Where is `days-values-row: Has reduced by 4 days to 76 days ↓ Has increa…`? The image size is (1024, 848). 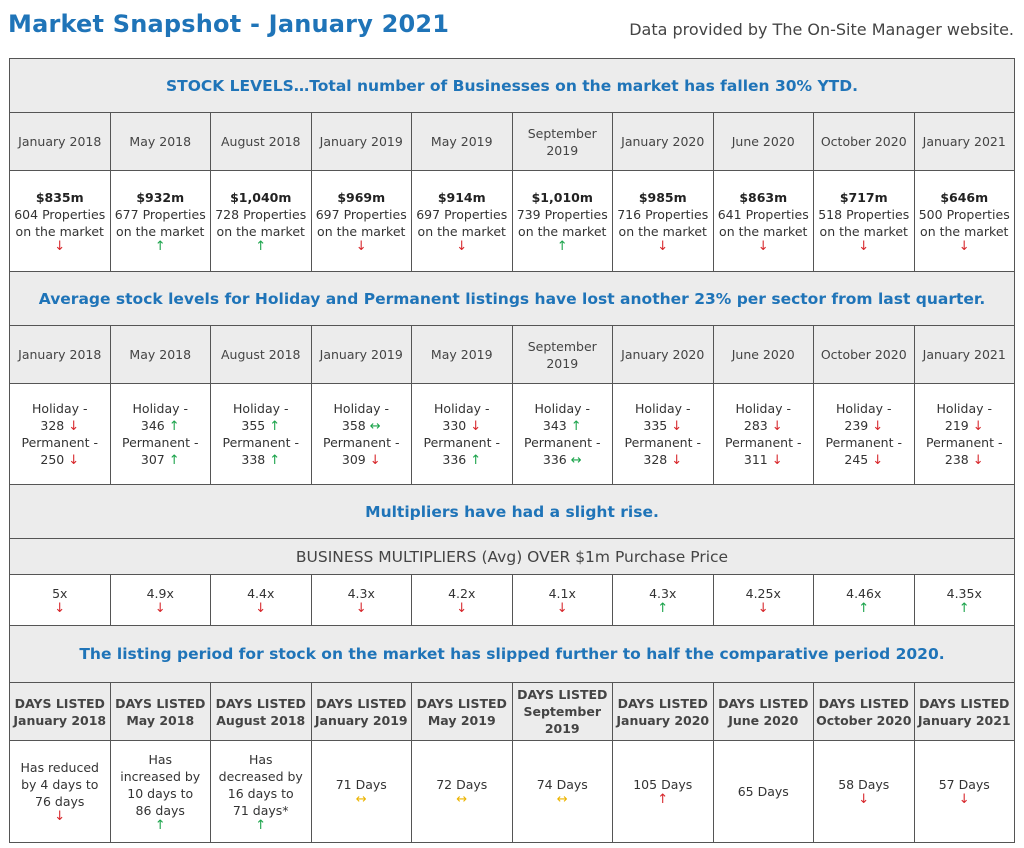 days-values-row: Has reduced by 4 days to 76 days ↓ Has increa… is located at coordinates (512, 791).